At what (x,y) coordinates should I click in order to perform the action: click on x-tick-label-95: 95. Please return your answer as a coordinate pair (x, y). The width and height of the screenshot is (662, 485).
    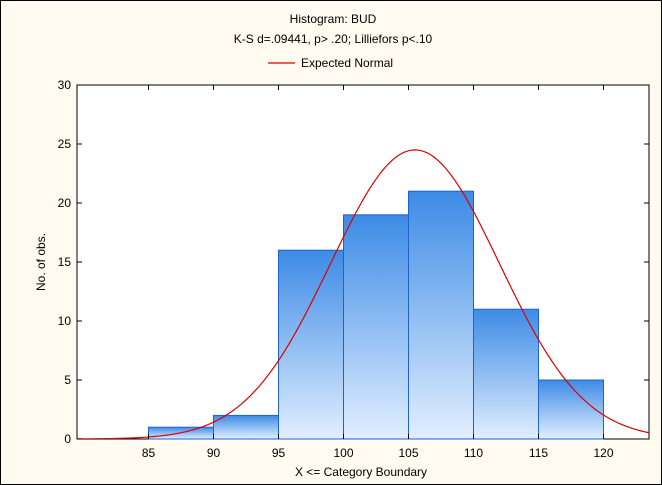
    Looking at the image, I should click on (279, 453).